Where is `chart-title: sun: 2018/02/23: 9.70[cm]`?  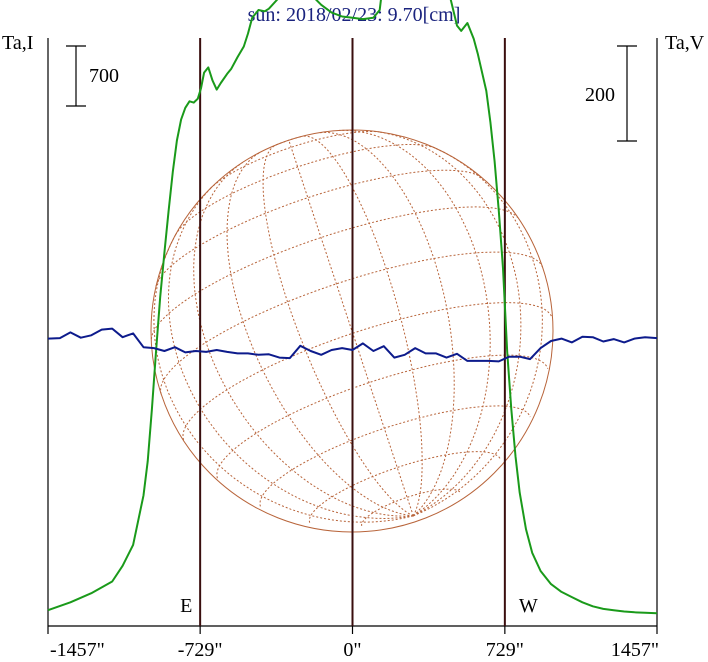 chart-title: sun: 2018/02/23: 9.70[cm] is located at coordinates (354, 15).